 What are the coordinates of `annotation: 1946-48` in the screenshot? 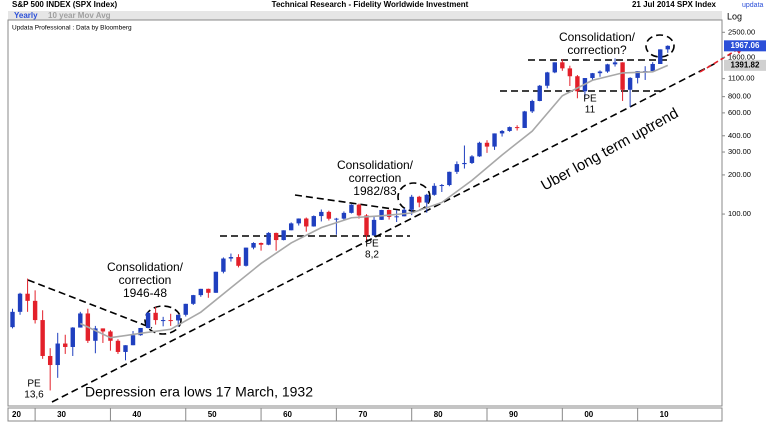 It's located at (145, 293).